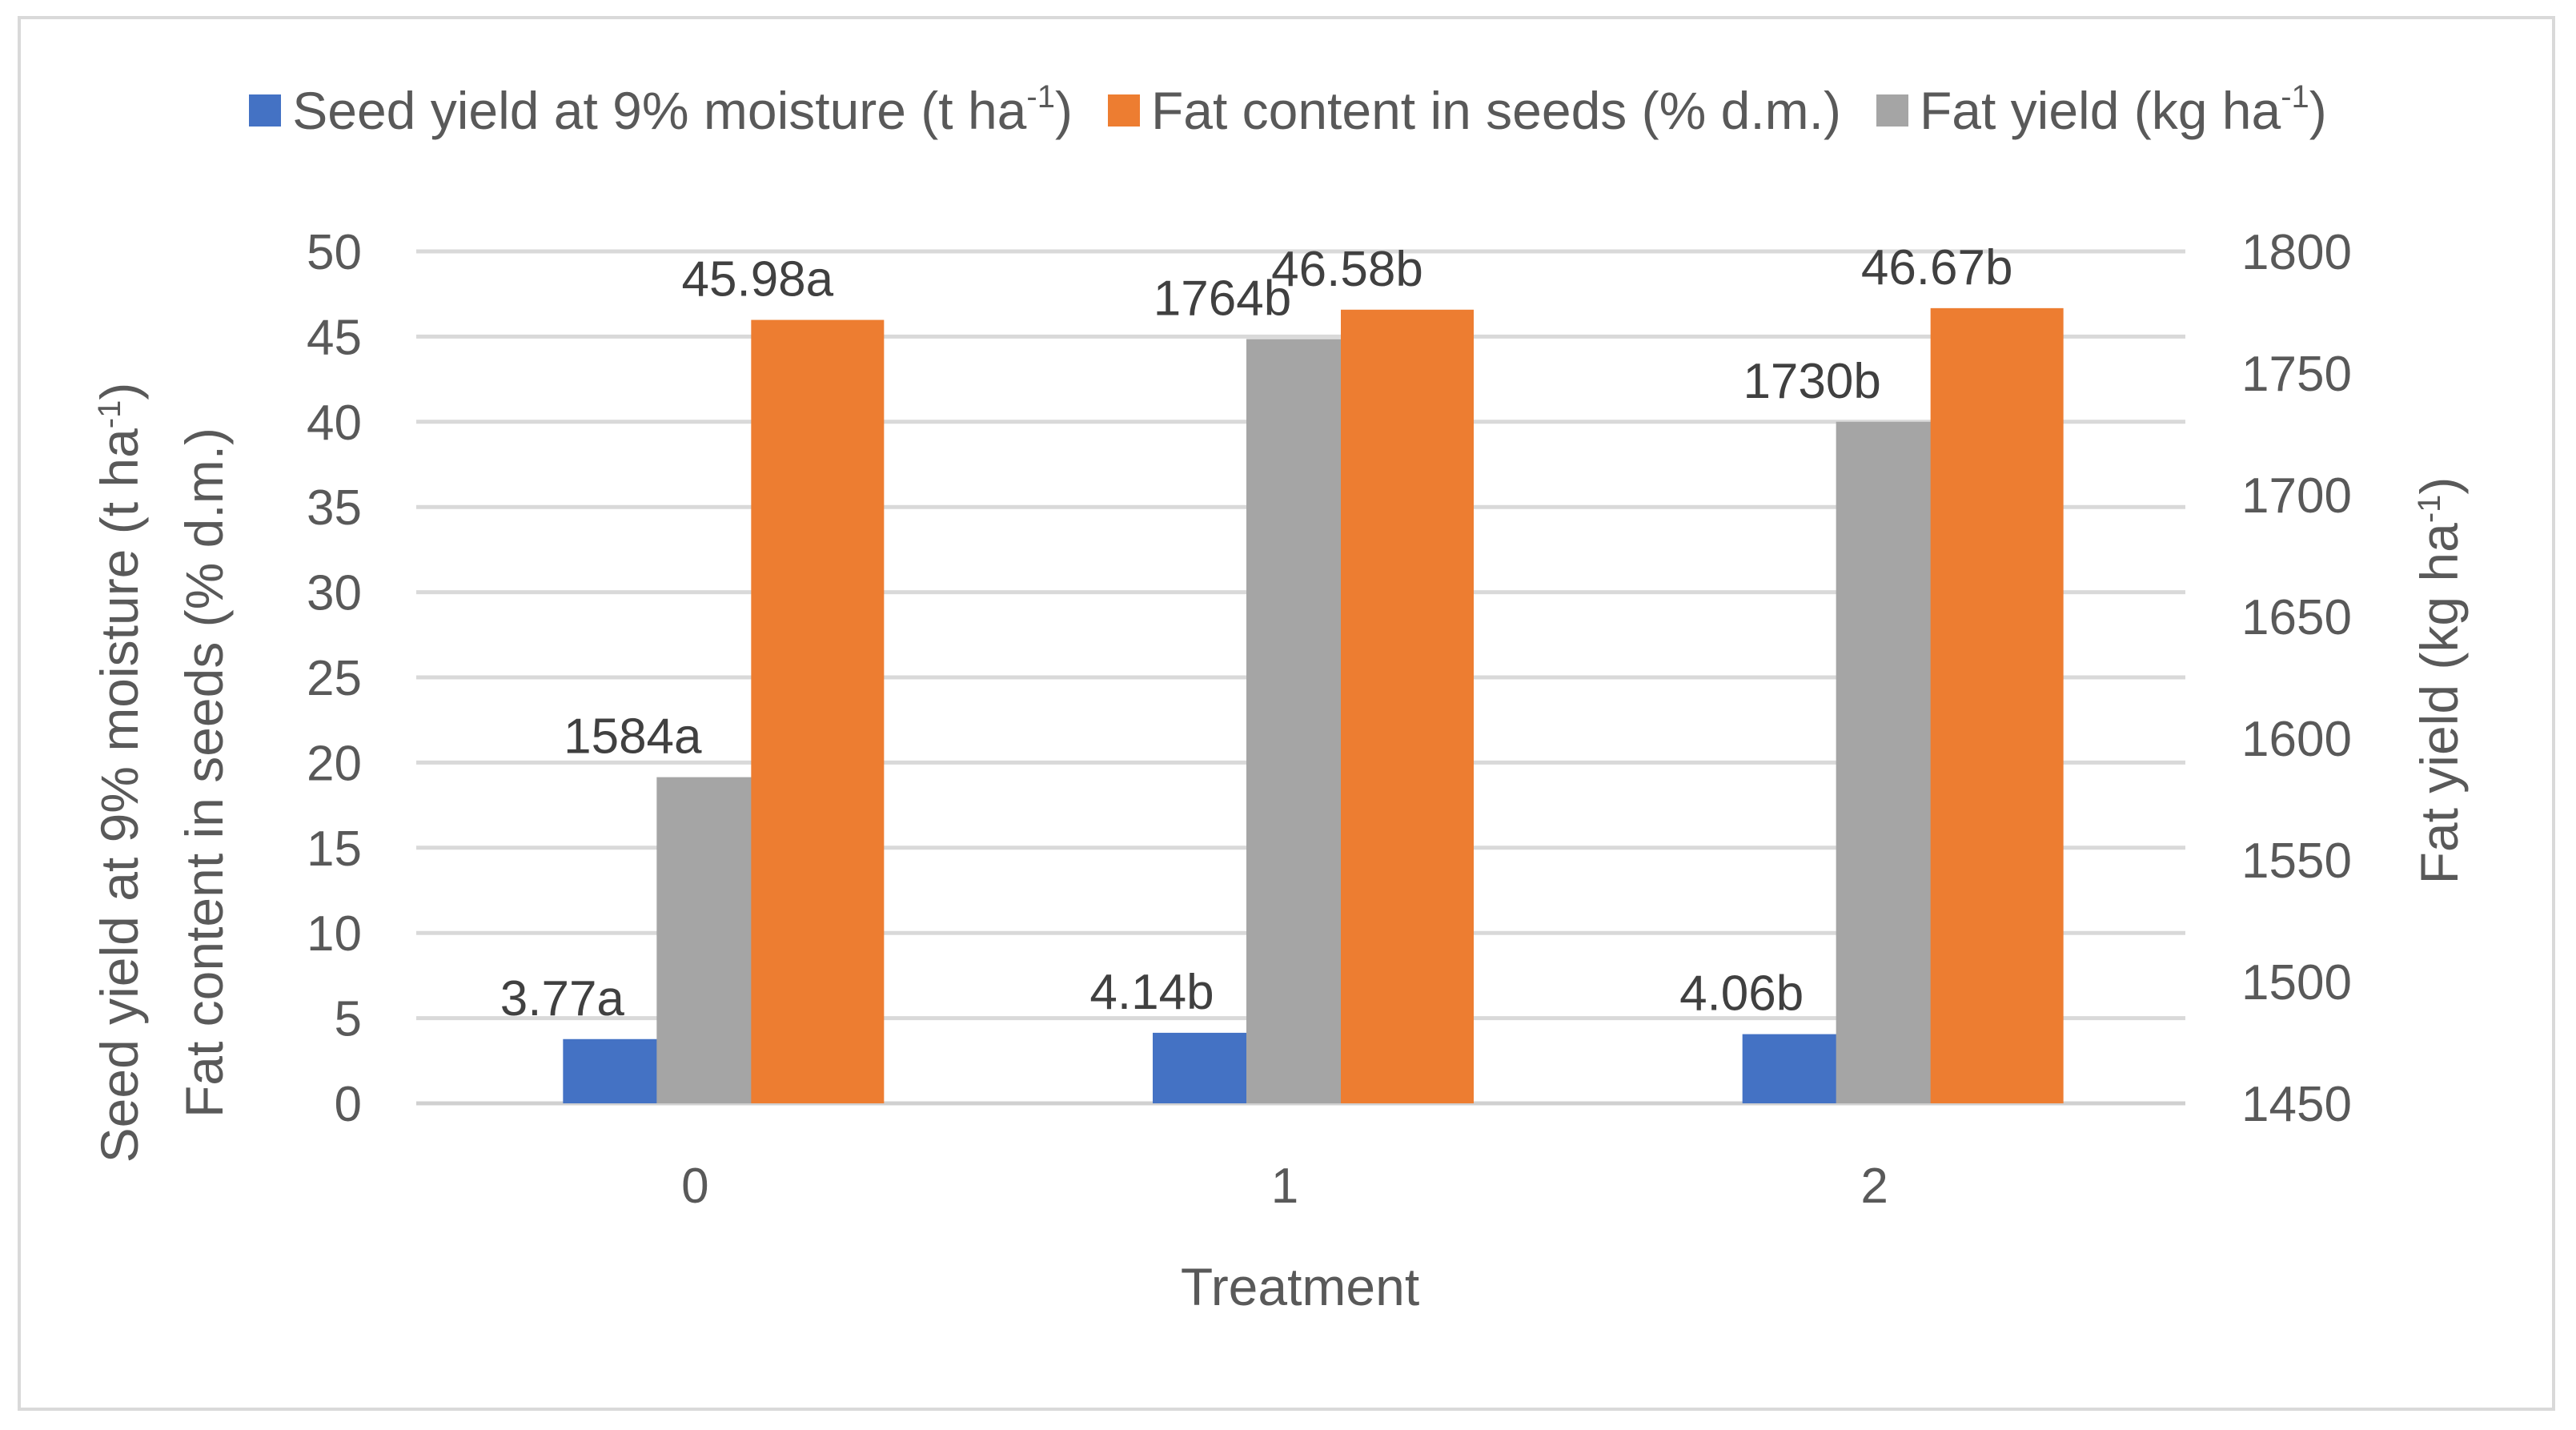  What do you see at coordinates (1742, 994) in the screenshot?
I see `data-label-seed-yield-2: 4.06b` at bounding box center [1742, 994].